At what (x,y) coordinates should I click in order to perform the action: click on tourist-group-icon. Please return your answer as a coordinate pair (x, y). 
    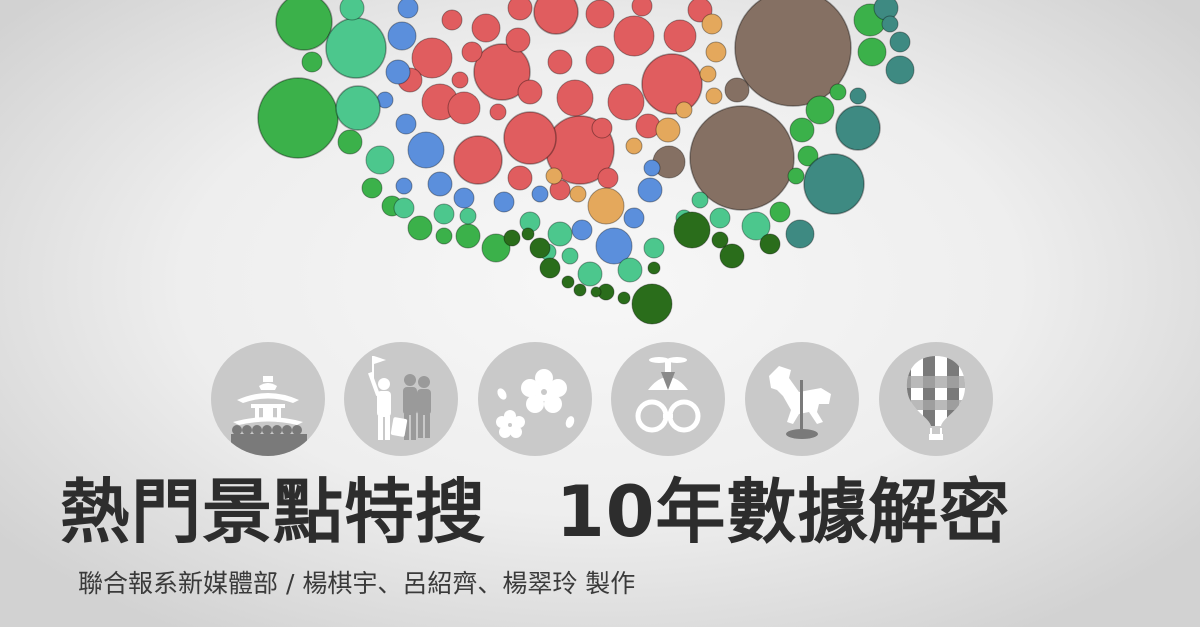
    Looking at the image, I should click on (401, 399).